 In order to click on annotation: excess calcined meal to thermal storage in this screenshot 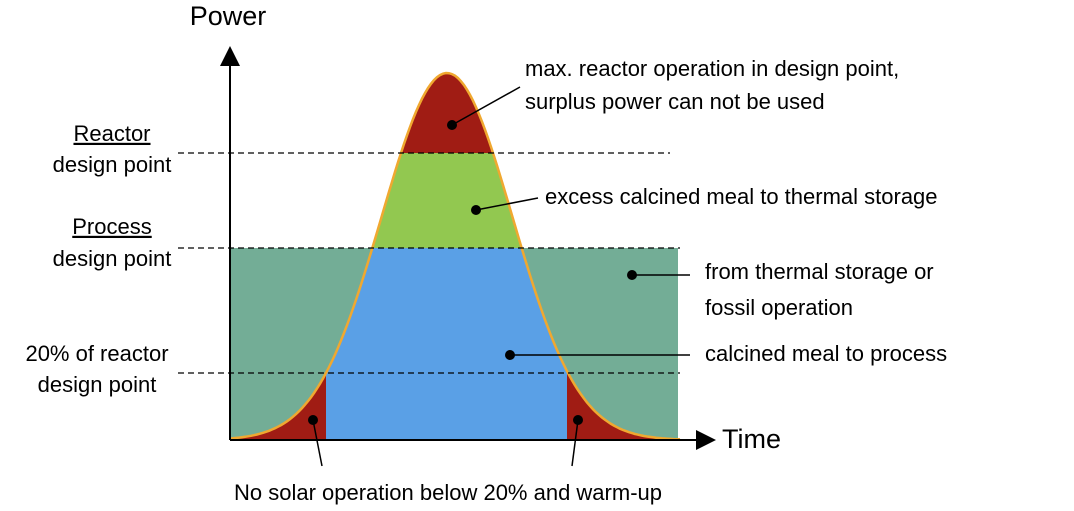, I will do `click(741, 196)`.